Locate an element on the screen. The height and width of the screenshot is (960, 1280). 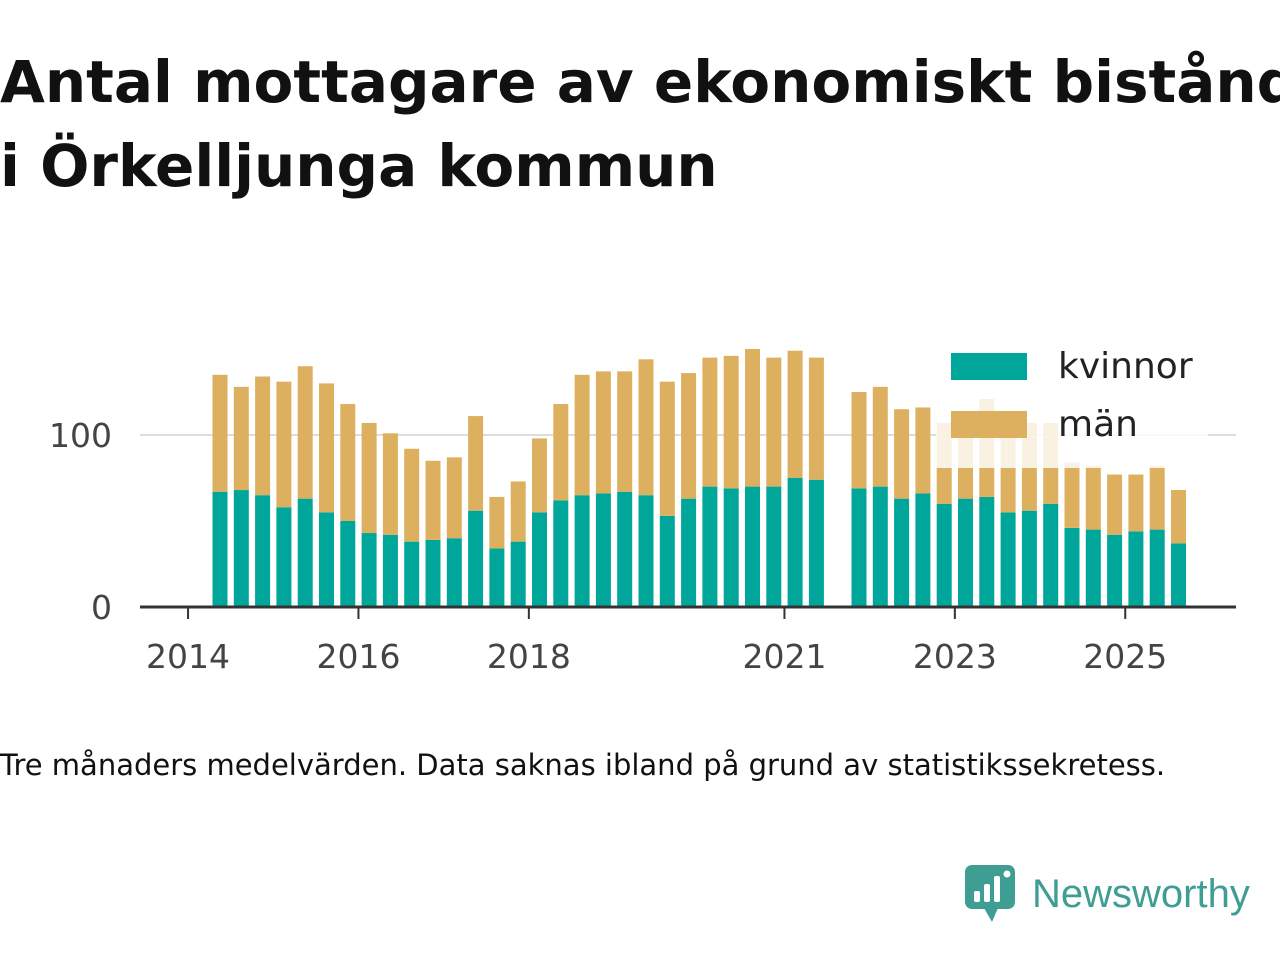
legend-swatch-kvinnor is located at coordinates (989, 366).